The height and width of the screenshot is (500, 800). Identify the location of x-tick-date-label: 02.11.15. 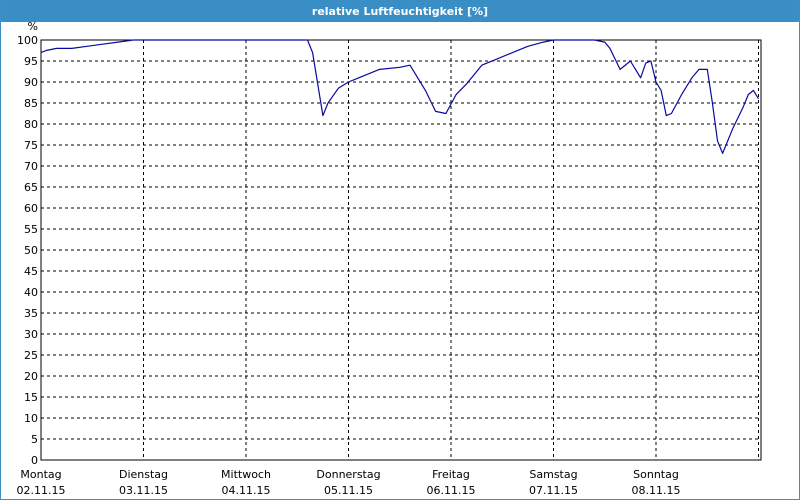
(41, 490).